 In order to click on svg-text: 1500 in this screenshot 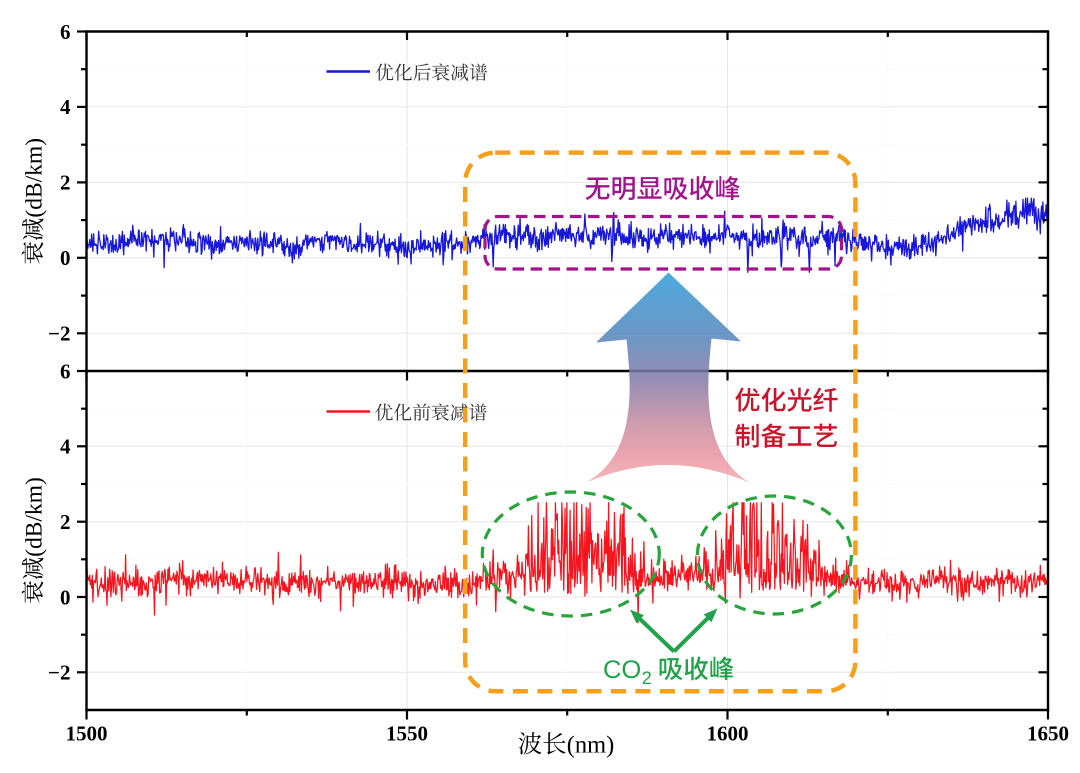, I will do `click(87, 734)`.